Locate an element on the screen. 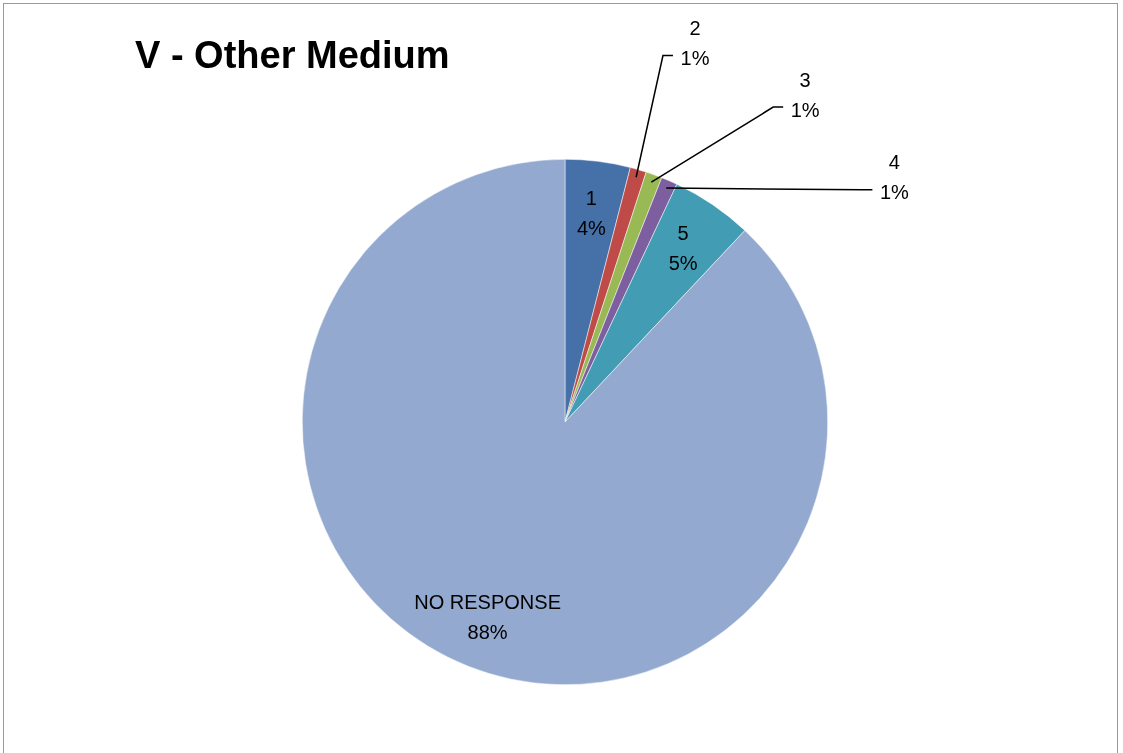 This screenshot has height=753, width=1123. data-label: 4% is located at coordinates (591, 227).